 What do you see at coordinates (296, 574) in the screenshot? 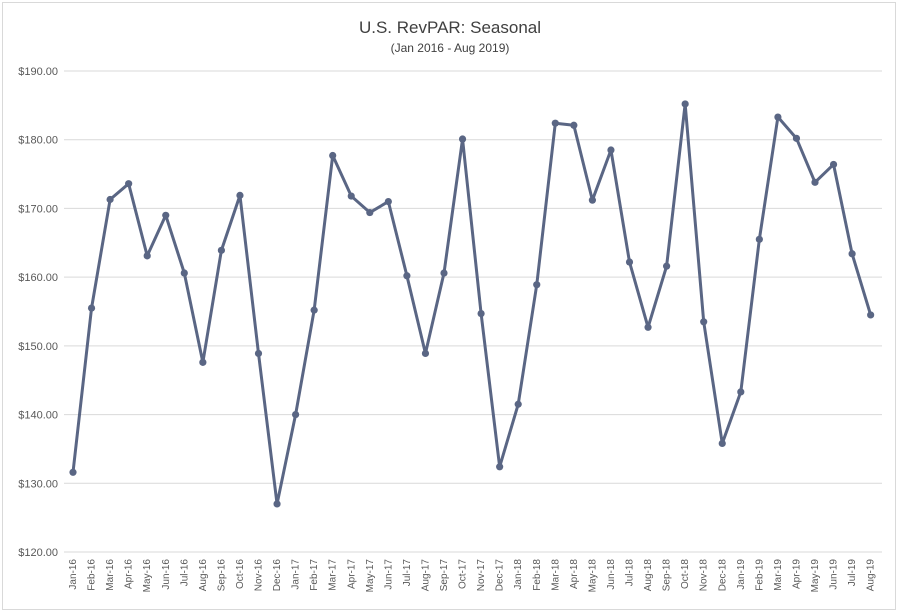
I see `x-tick-label: Jan-17` at bounding box center [296, 574].